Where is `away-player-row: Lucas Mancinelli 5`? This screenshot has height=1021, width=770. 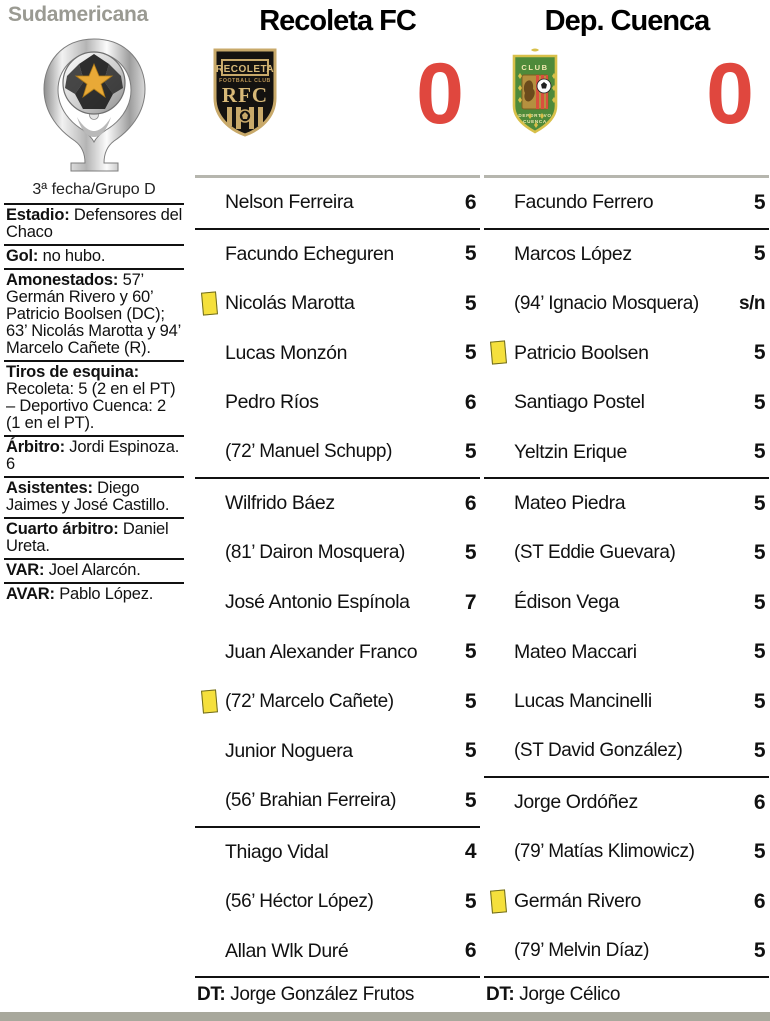
away-player-row: Lucas Mancinelli 5 is located at coordinates (626, 702).